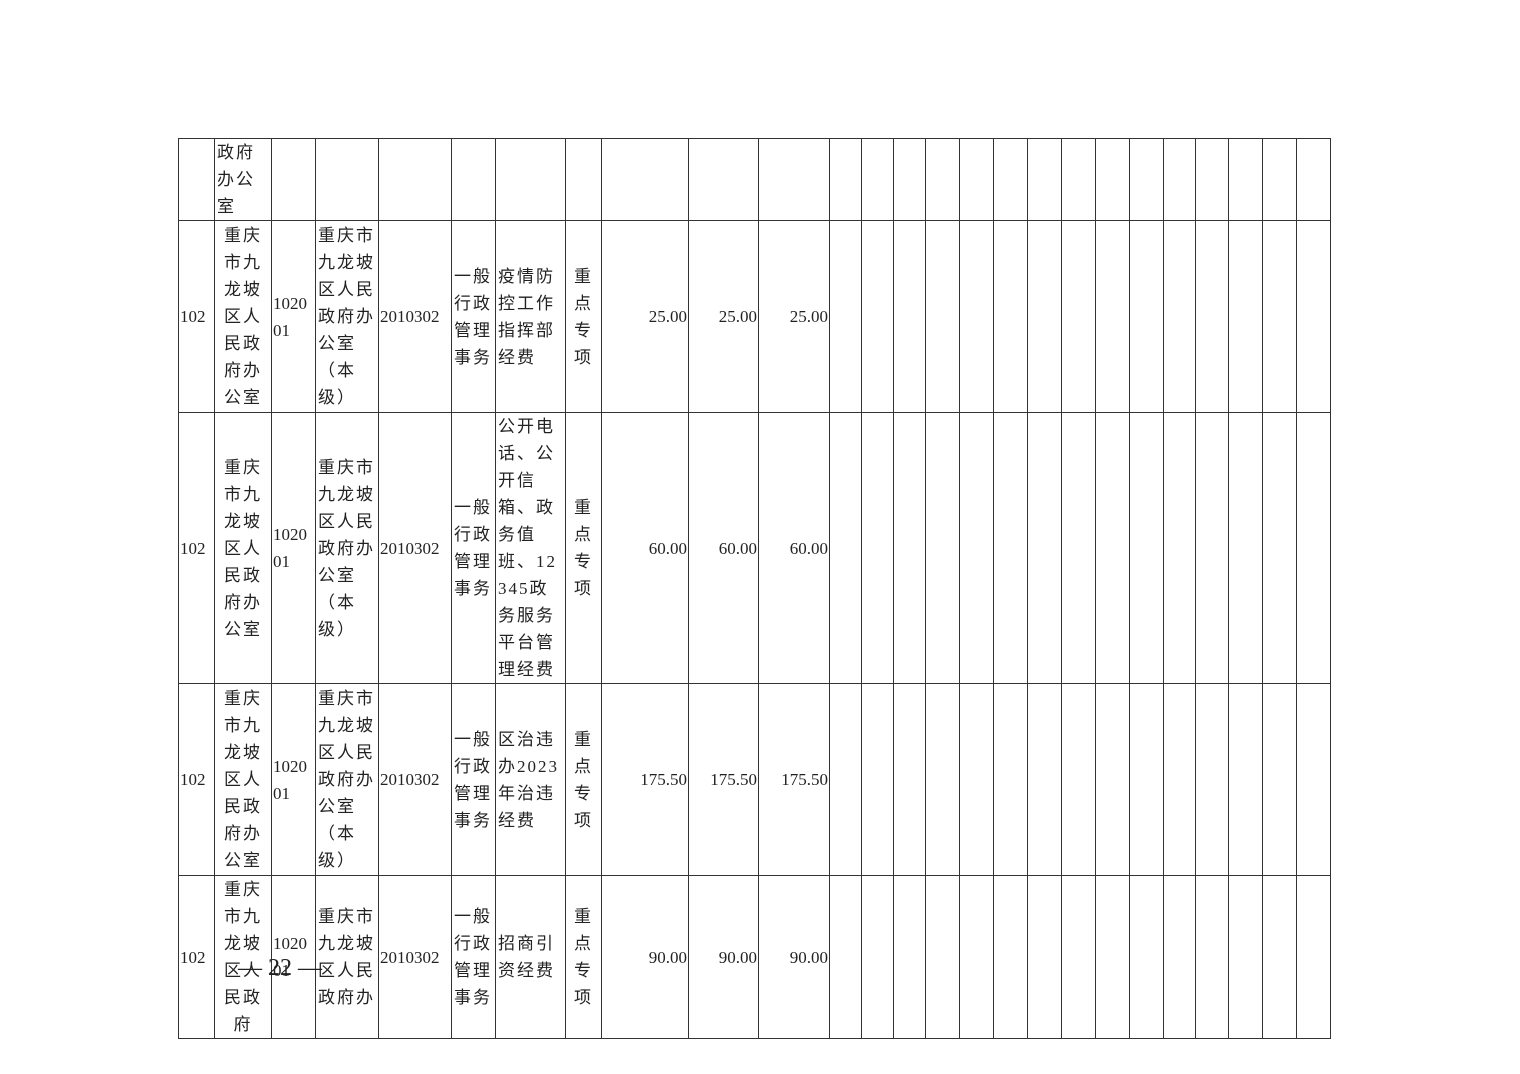  What do you see at coordinates (530, 957) in the screenshot?
I see `table-cell: 招商引资经费` at bounding box center [530, 957].